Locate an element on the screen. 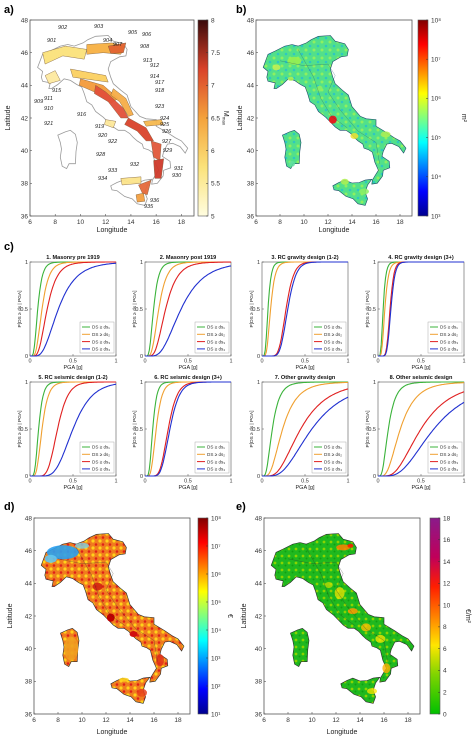  zone-label: 924 is located at coordinates (164, 119).